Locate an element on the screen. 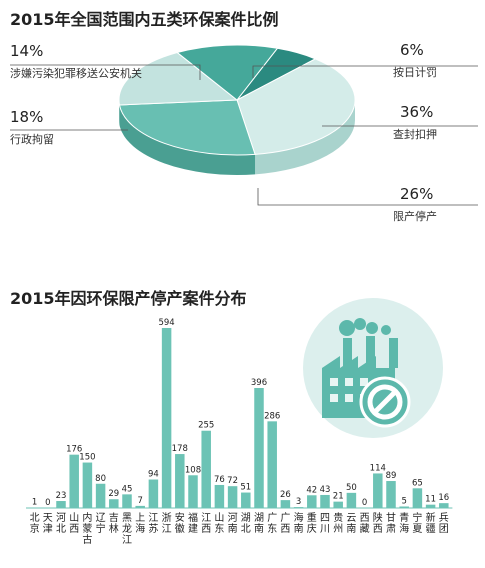 The width and height of the screenshot is (485, 568). svg-text: 山 is located at coordinates (74, 518).